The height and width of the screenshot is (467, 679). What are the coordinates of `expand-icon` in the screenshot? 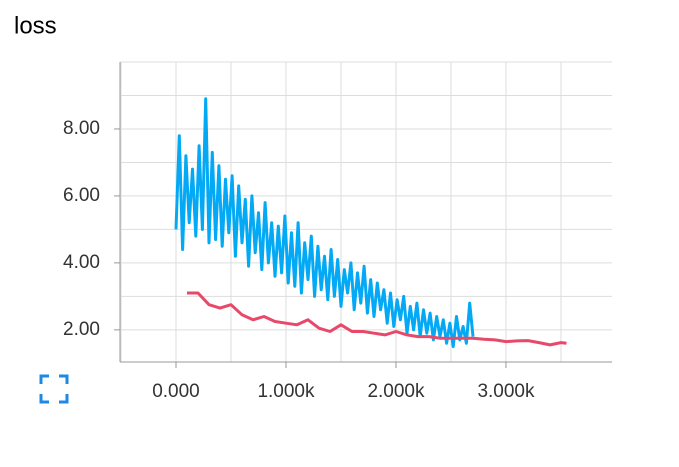 It's located at (54, 389).